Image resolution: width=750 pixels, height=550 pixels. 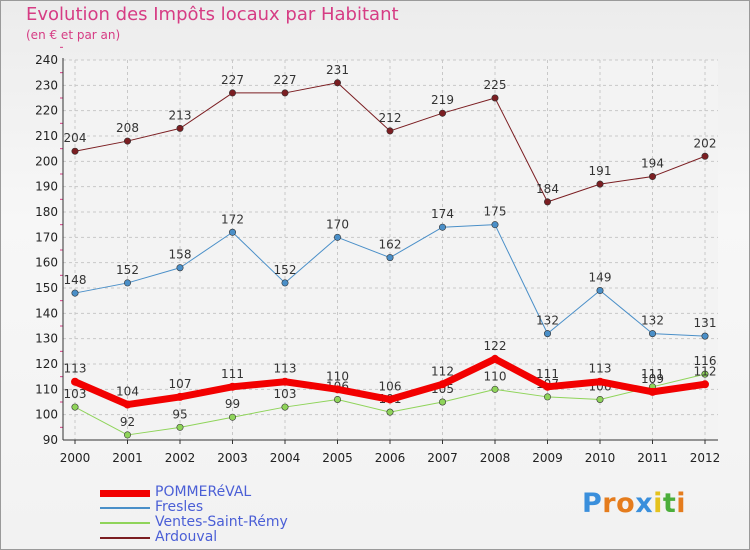 What do you see at coordinates (705, 458) in the screenshot?
I see `x-tick-label: 2012` at bounding box center [705, 458].